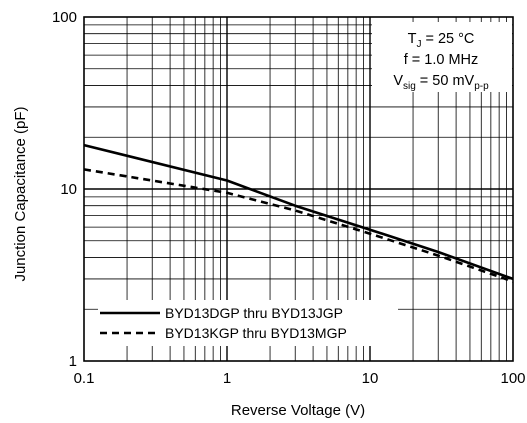 Image resolution: width=527 pixels, height=423 pixels. I want to click on x-tick-label: 10, so click(370, 378).